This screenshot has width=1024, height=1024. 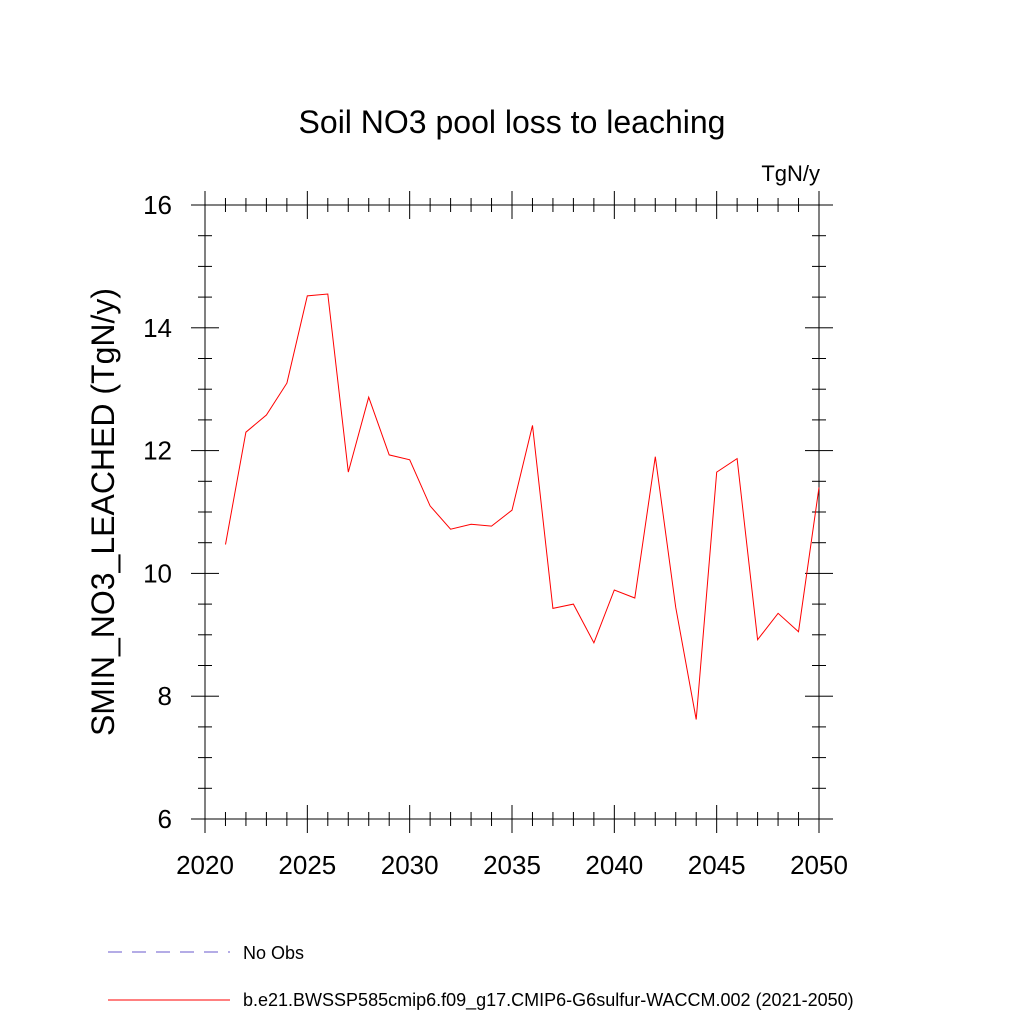 I want to click on units-label: TgN/y, so click(x=790, y=173).